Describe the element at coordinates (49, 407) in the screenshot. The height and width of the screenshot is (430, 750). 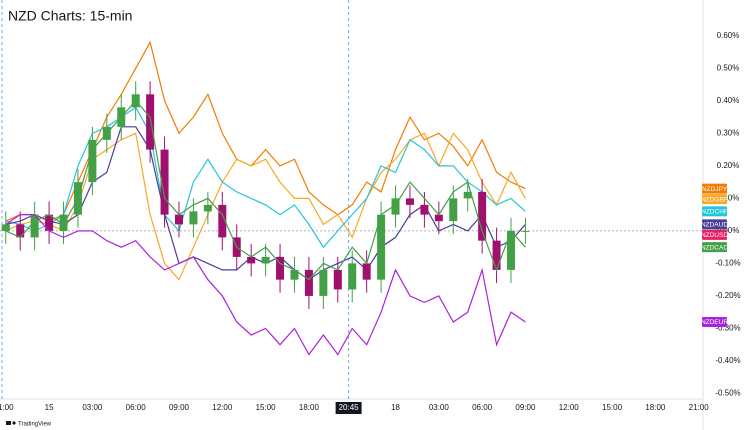
I see `x-tick-label: 15` at that location.